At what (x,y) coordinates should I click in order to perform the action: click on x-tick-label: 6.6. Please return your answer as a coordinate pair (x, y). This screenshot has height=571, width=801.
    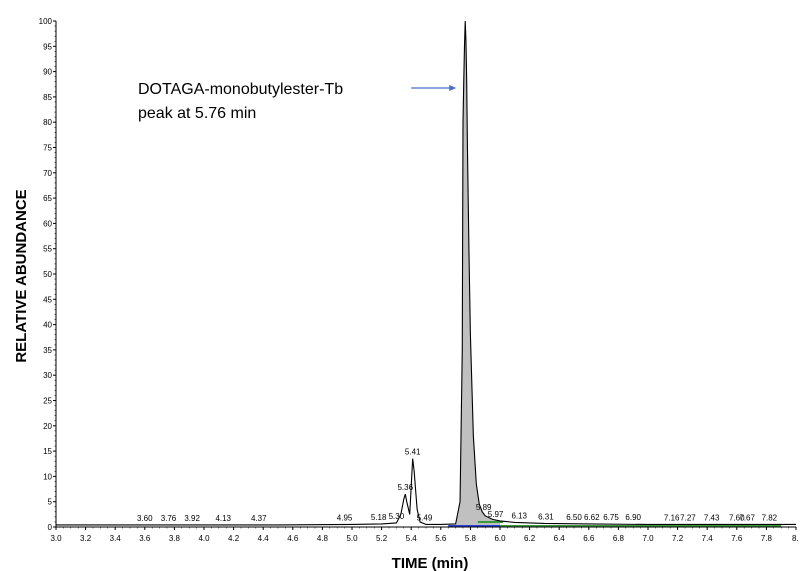
    Looking at the image, I should click on (589, 538).